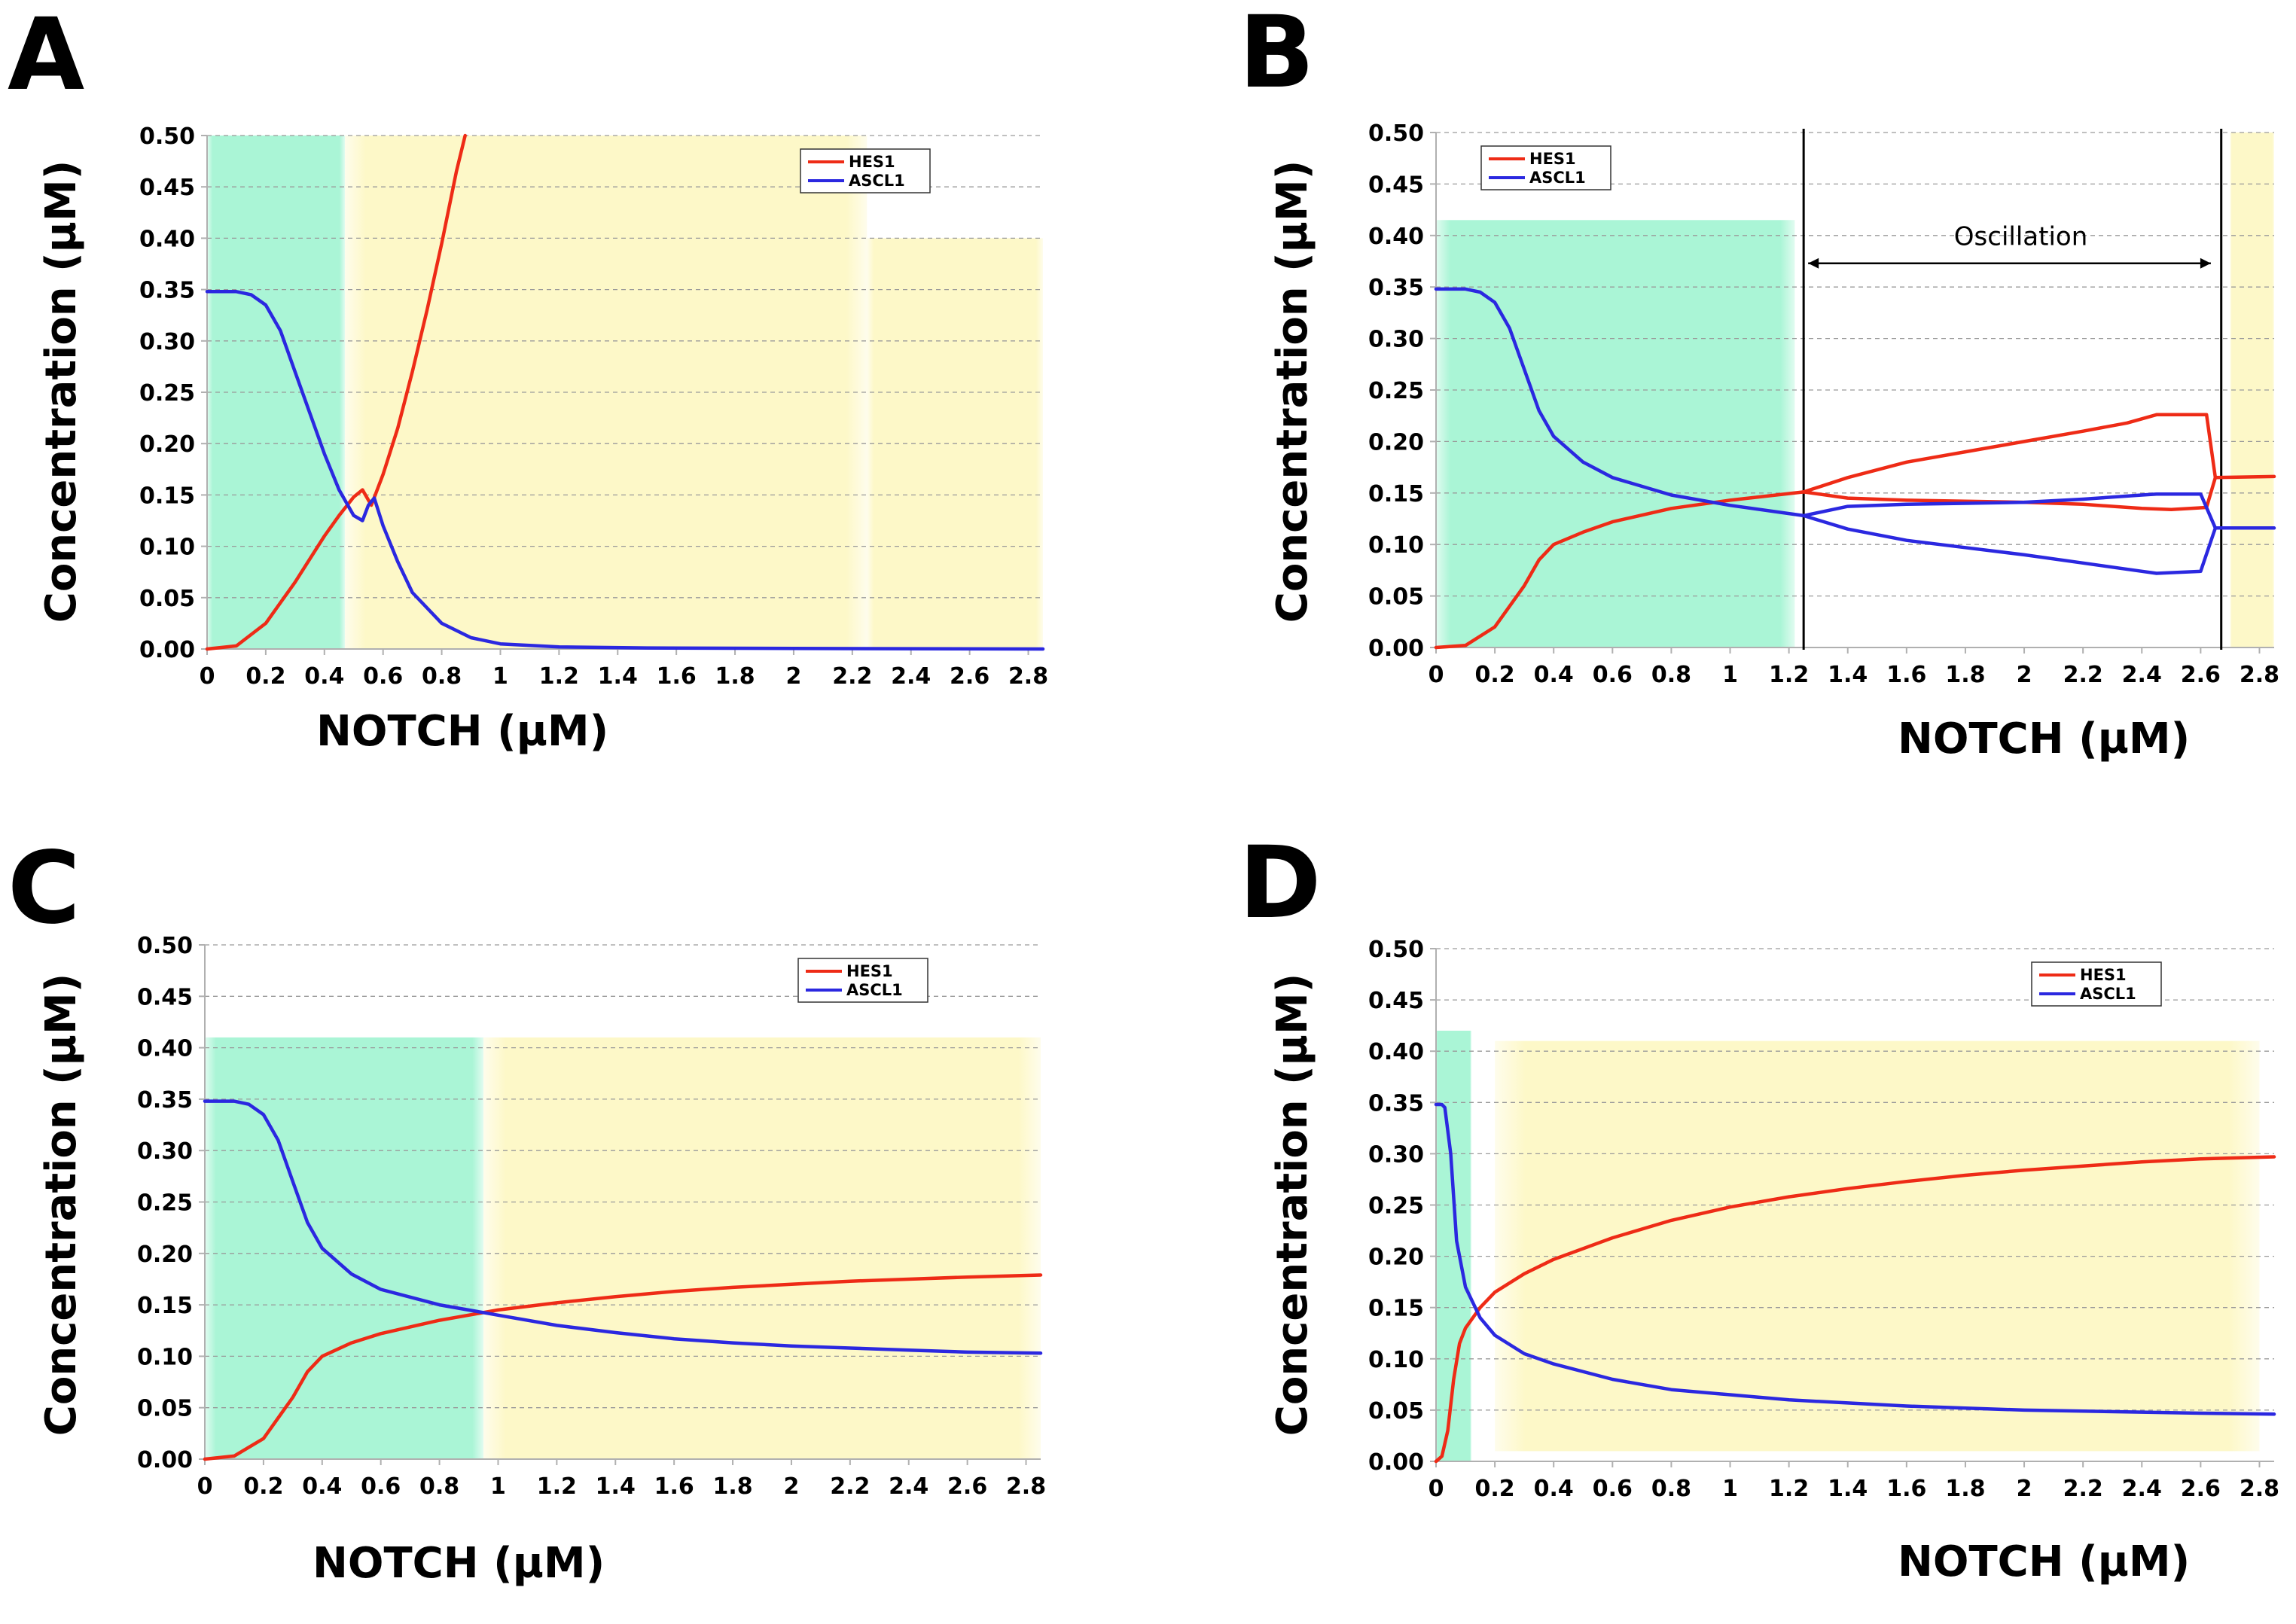  What do you see at coordinates (2038, 453) in the screenshot?
I see `series-line-hes1-max` at bounding box center [2038, 453].